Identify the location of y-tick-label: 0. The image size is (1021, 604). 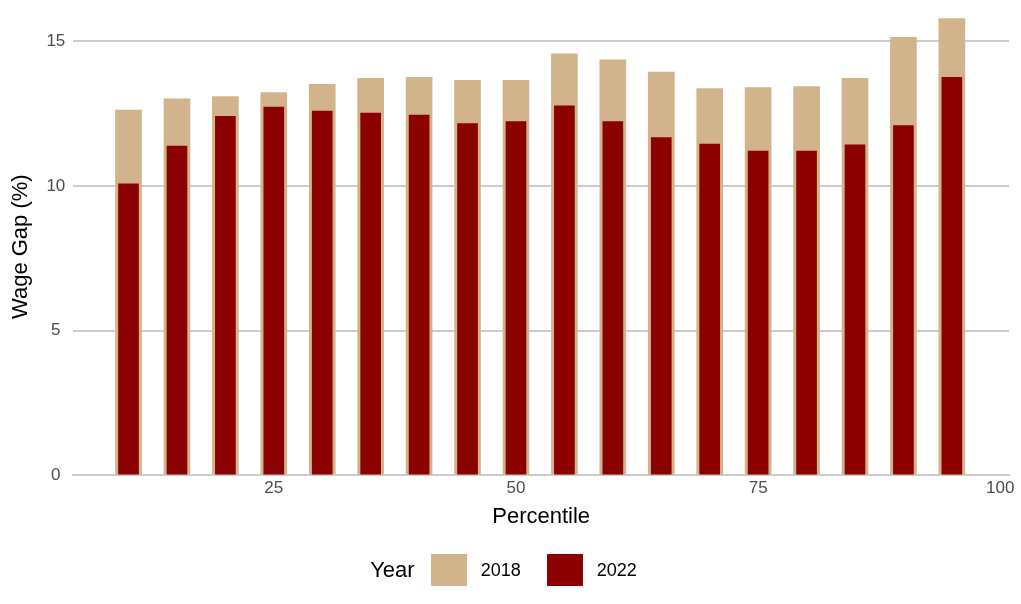
(56, 474).